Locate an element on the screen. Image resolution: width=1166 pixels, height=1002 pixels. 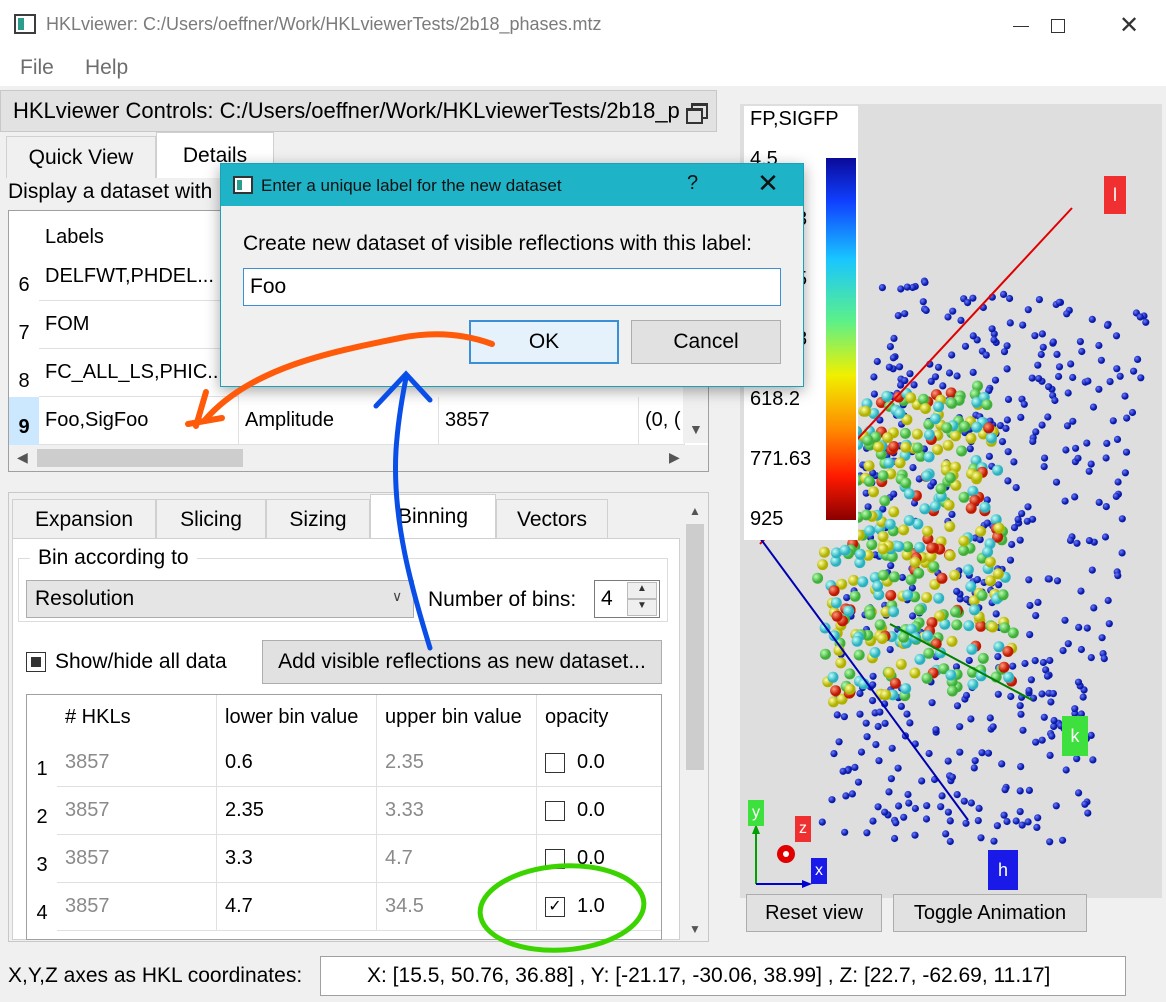
table-cell: 0.6 is located at coordinates (297, 763).